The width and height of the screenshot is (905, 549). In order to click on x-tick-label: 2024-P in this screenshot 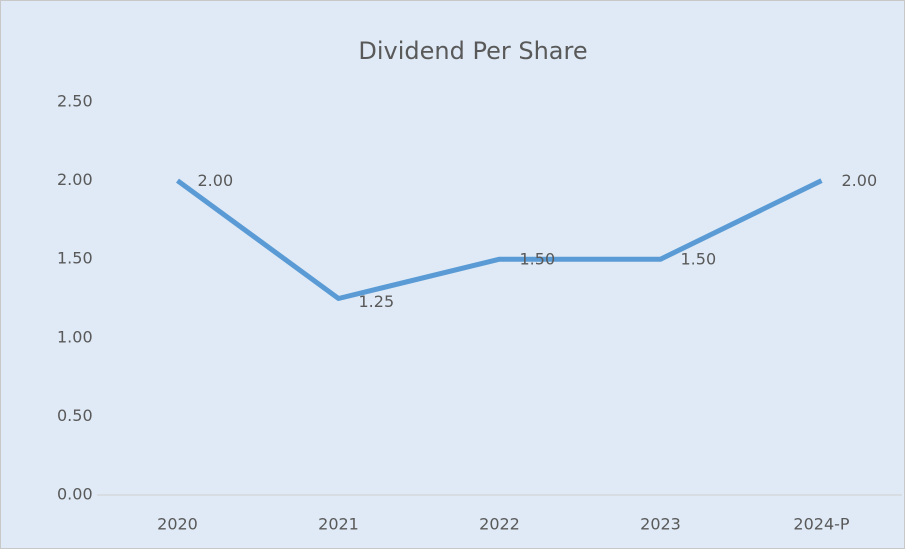, I will do `click(821, 524)`.